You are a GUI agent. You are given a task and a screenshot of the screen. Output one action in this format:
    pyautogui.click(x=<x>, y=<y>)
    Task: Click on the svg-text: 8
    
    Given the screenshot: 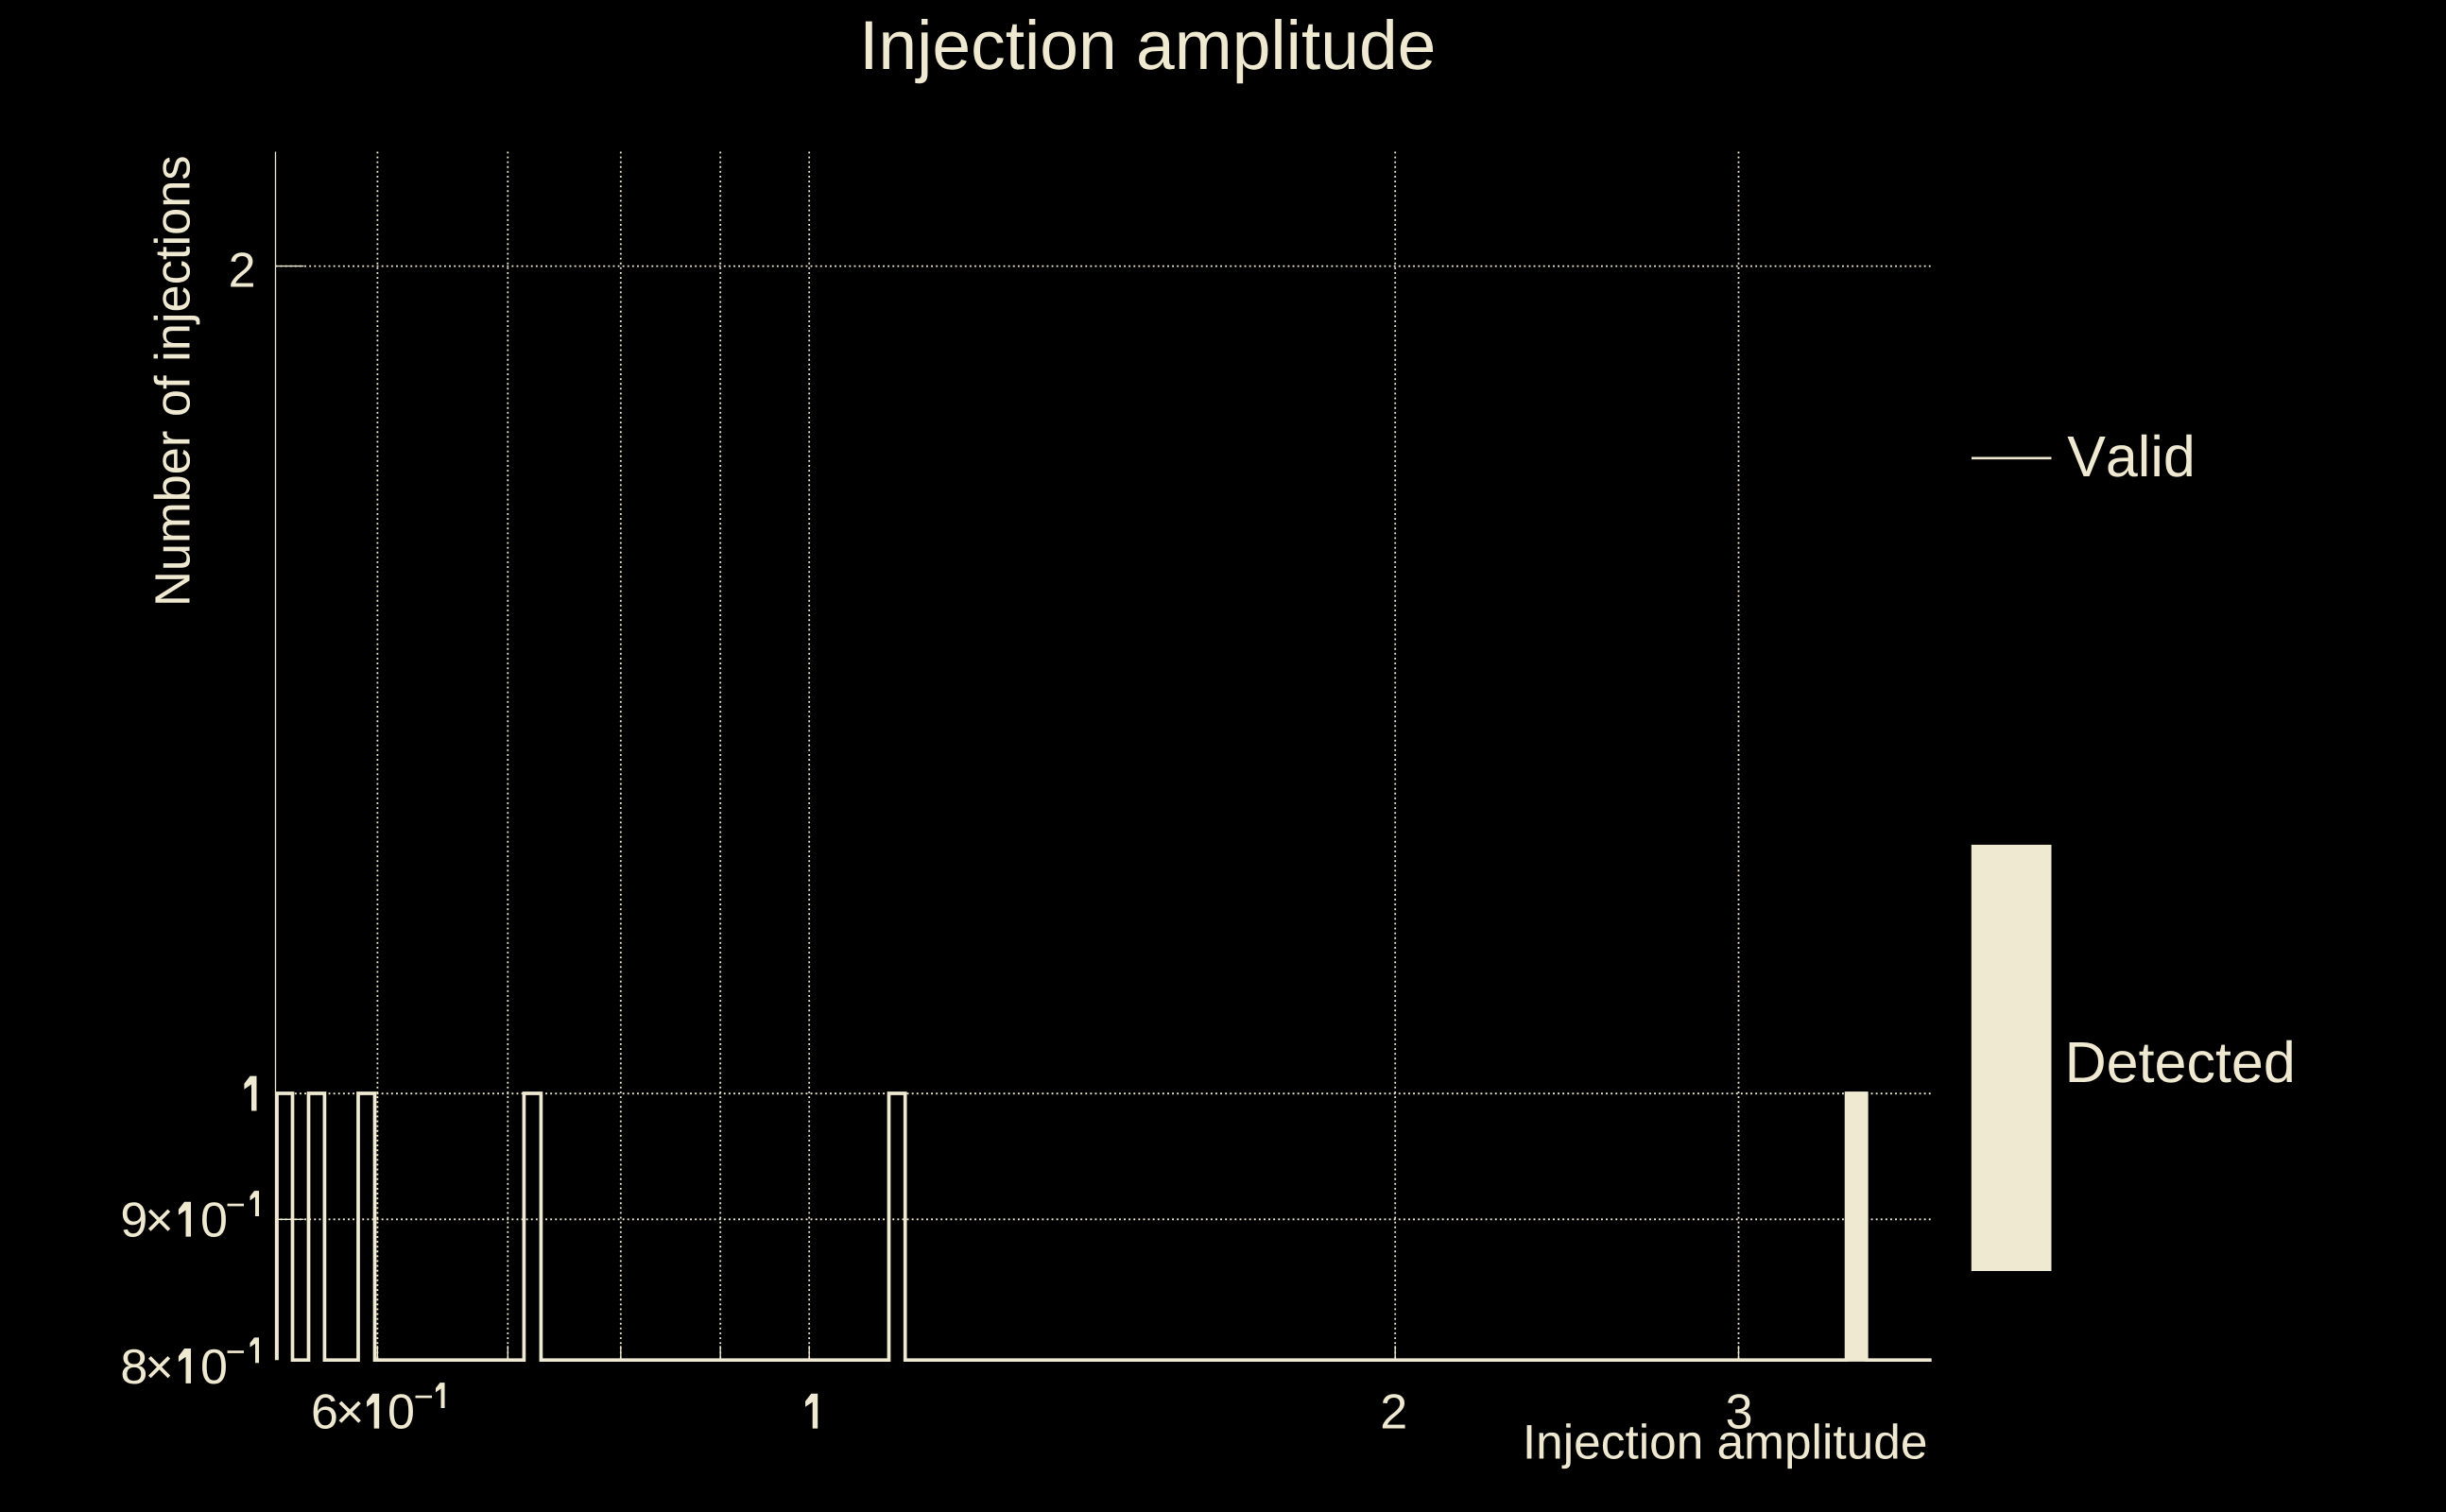 What is the action you would take?
    pyautogui.click(x=133, y=1367)
    